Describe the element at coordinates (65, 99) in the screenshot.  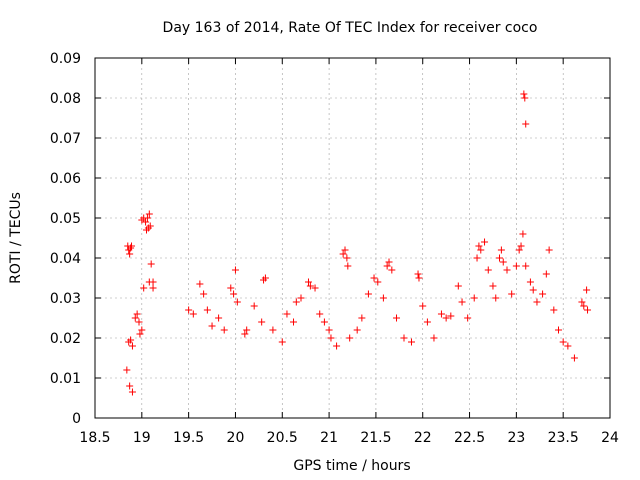
I see `y-tick-label: 0.08` at that location.